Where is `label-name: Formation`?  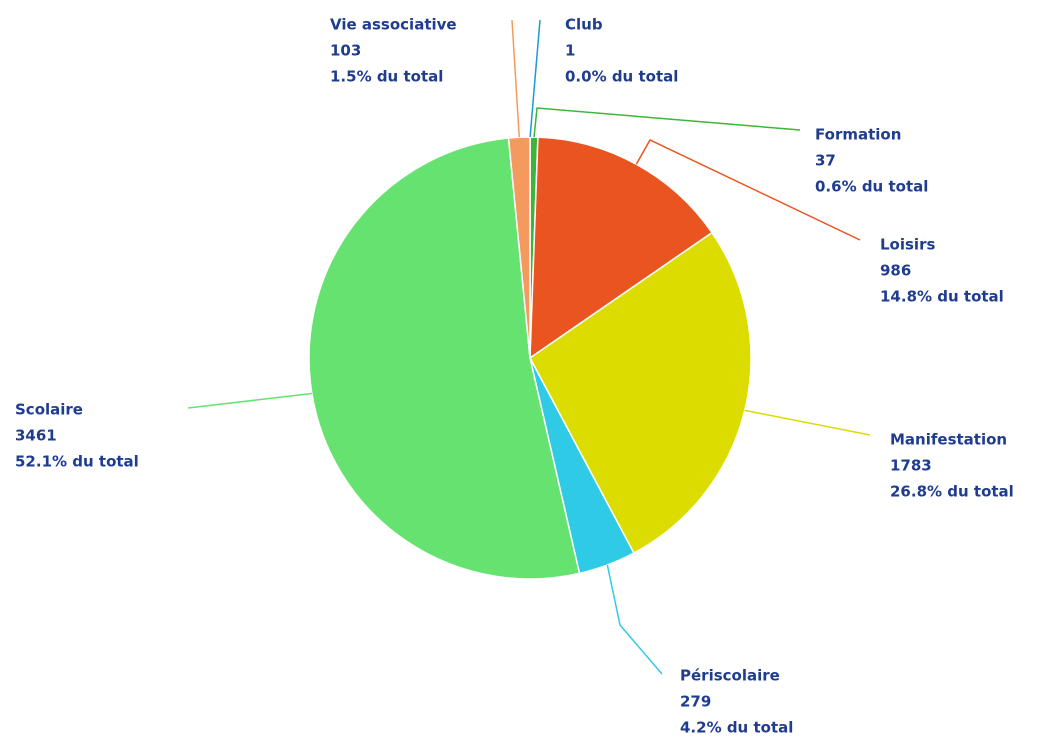 label-name: Formation is located at coordinates (858, 135).